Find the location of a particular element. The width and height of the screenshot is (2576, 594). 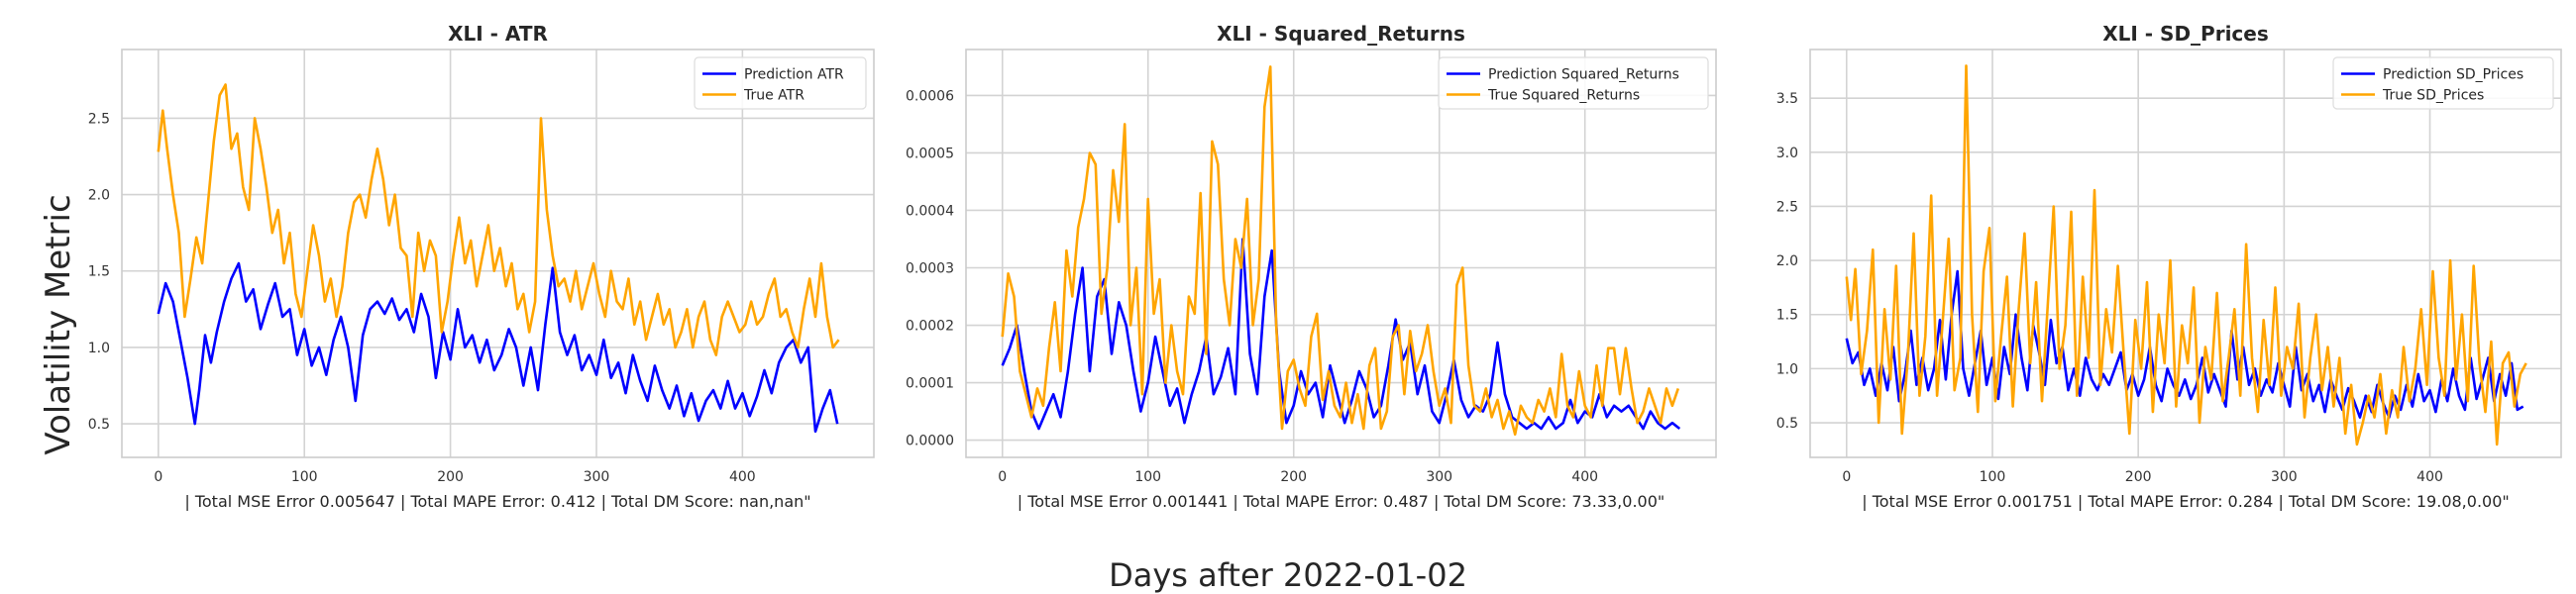

legend-entry: True Squared_Returns is located at coordinates (1564, 96).